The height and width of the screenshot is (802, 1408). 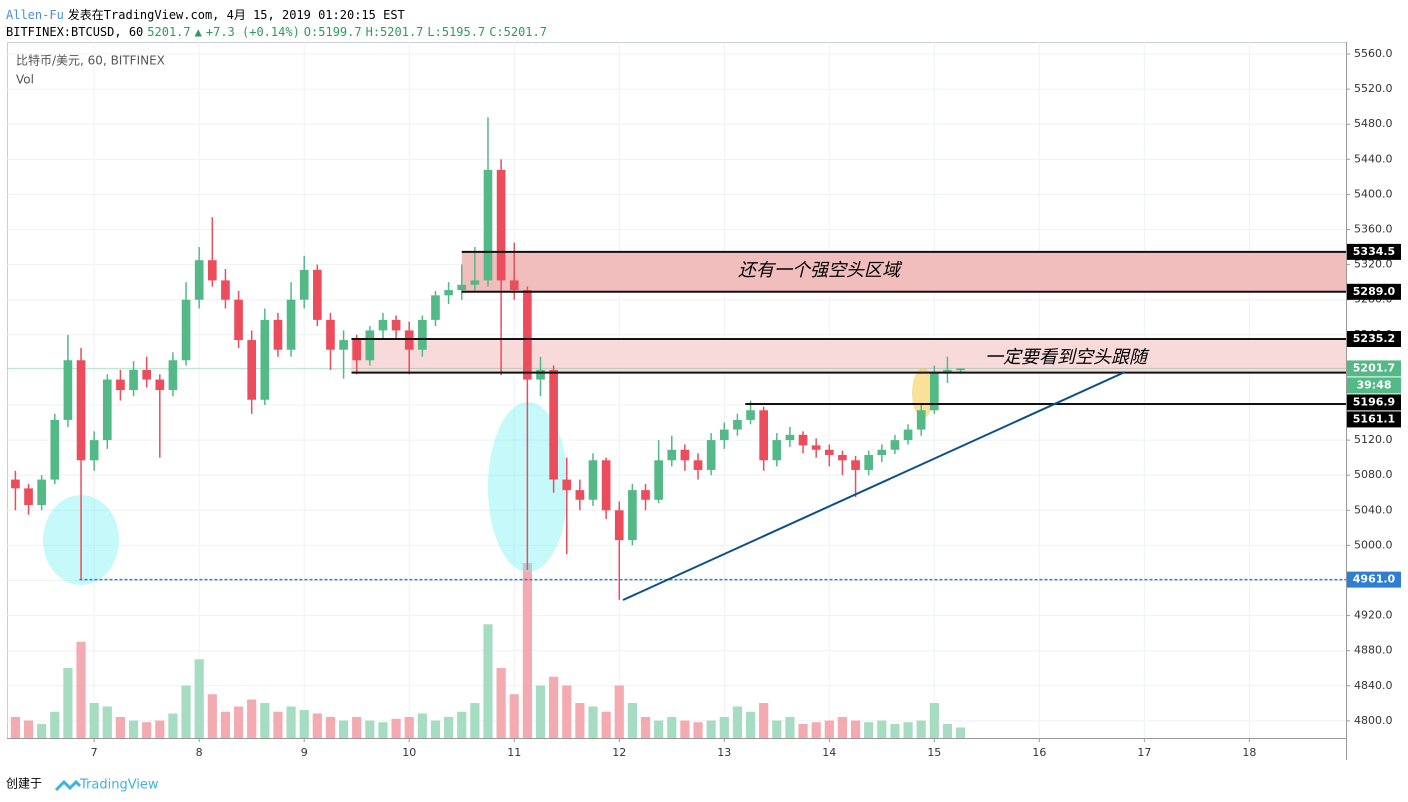 What do you see at coordinates (94, 752) in the screenshot?
I see `x-tick-label: 7` at bounding box center [94, 752].